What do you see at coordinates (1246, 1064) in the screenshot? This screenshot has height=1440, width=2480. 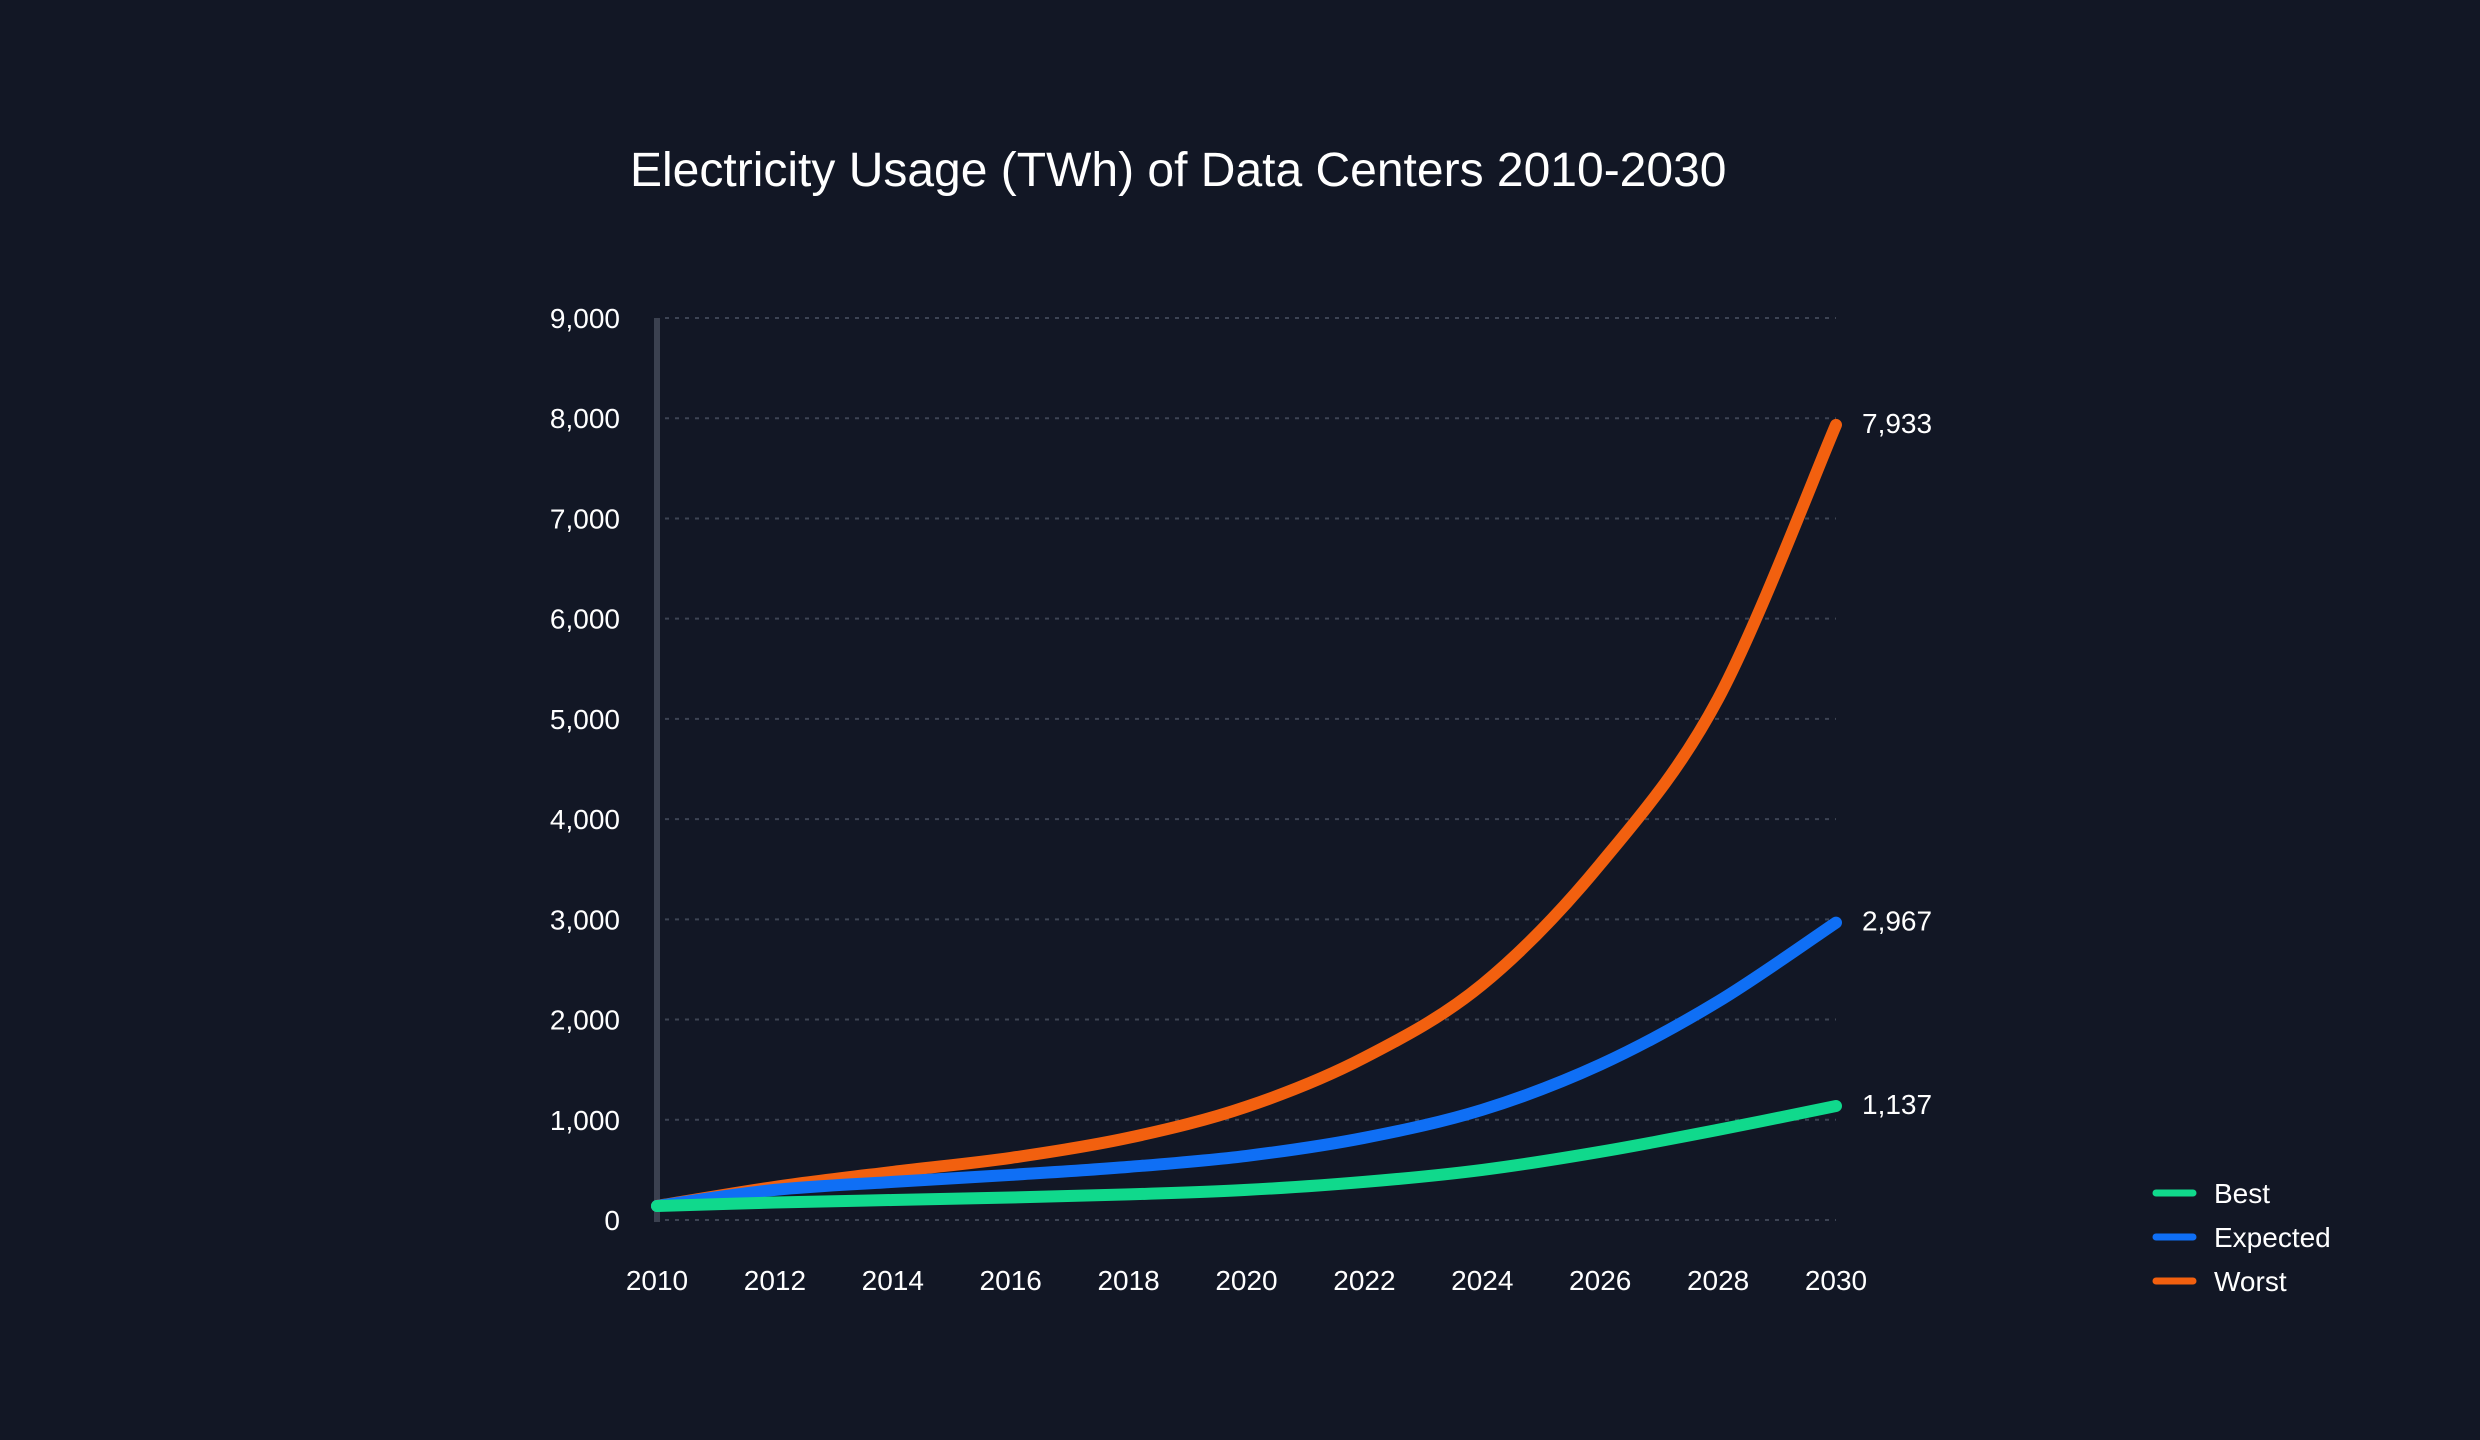 I see `series-line-expected` at bounding box center [1246, 1064].